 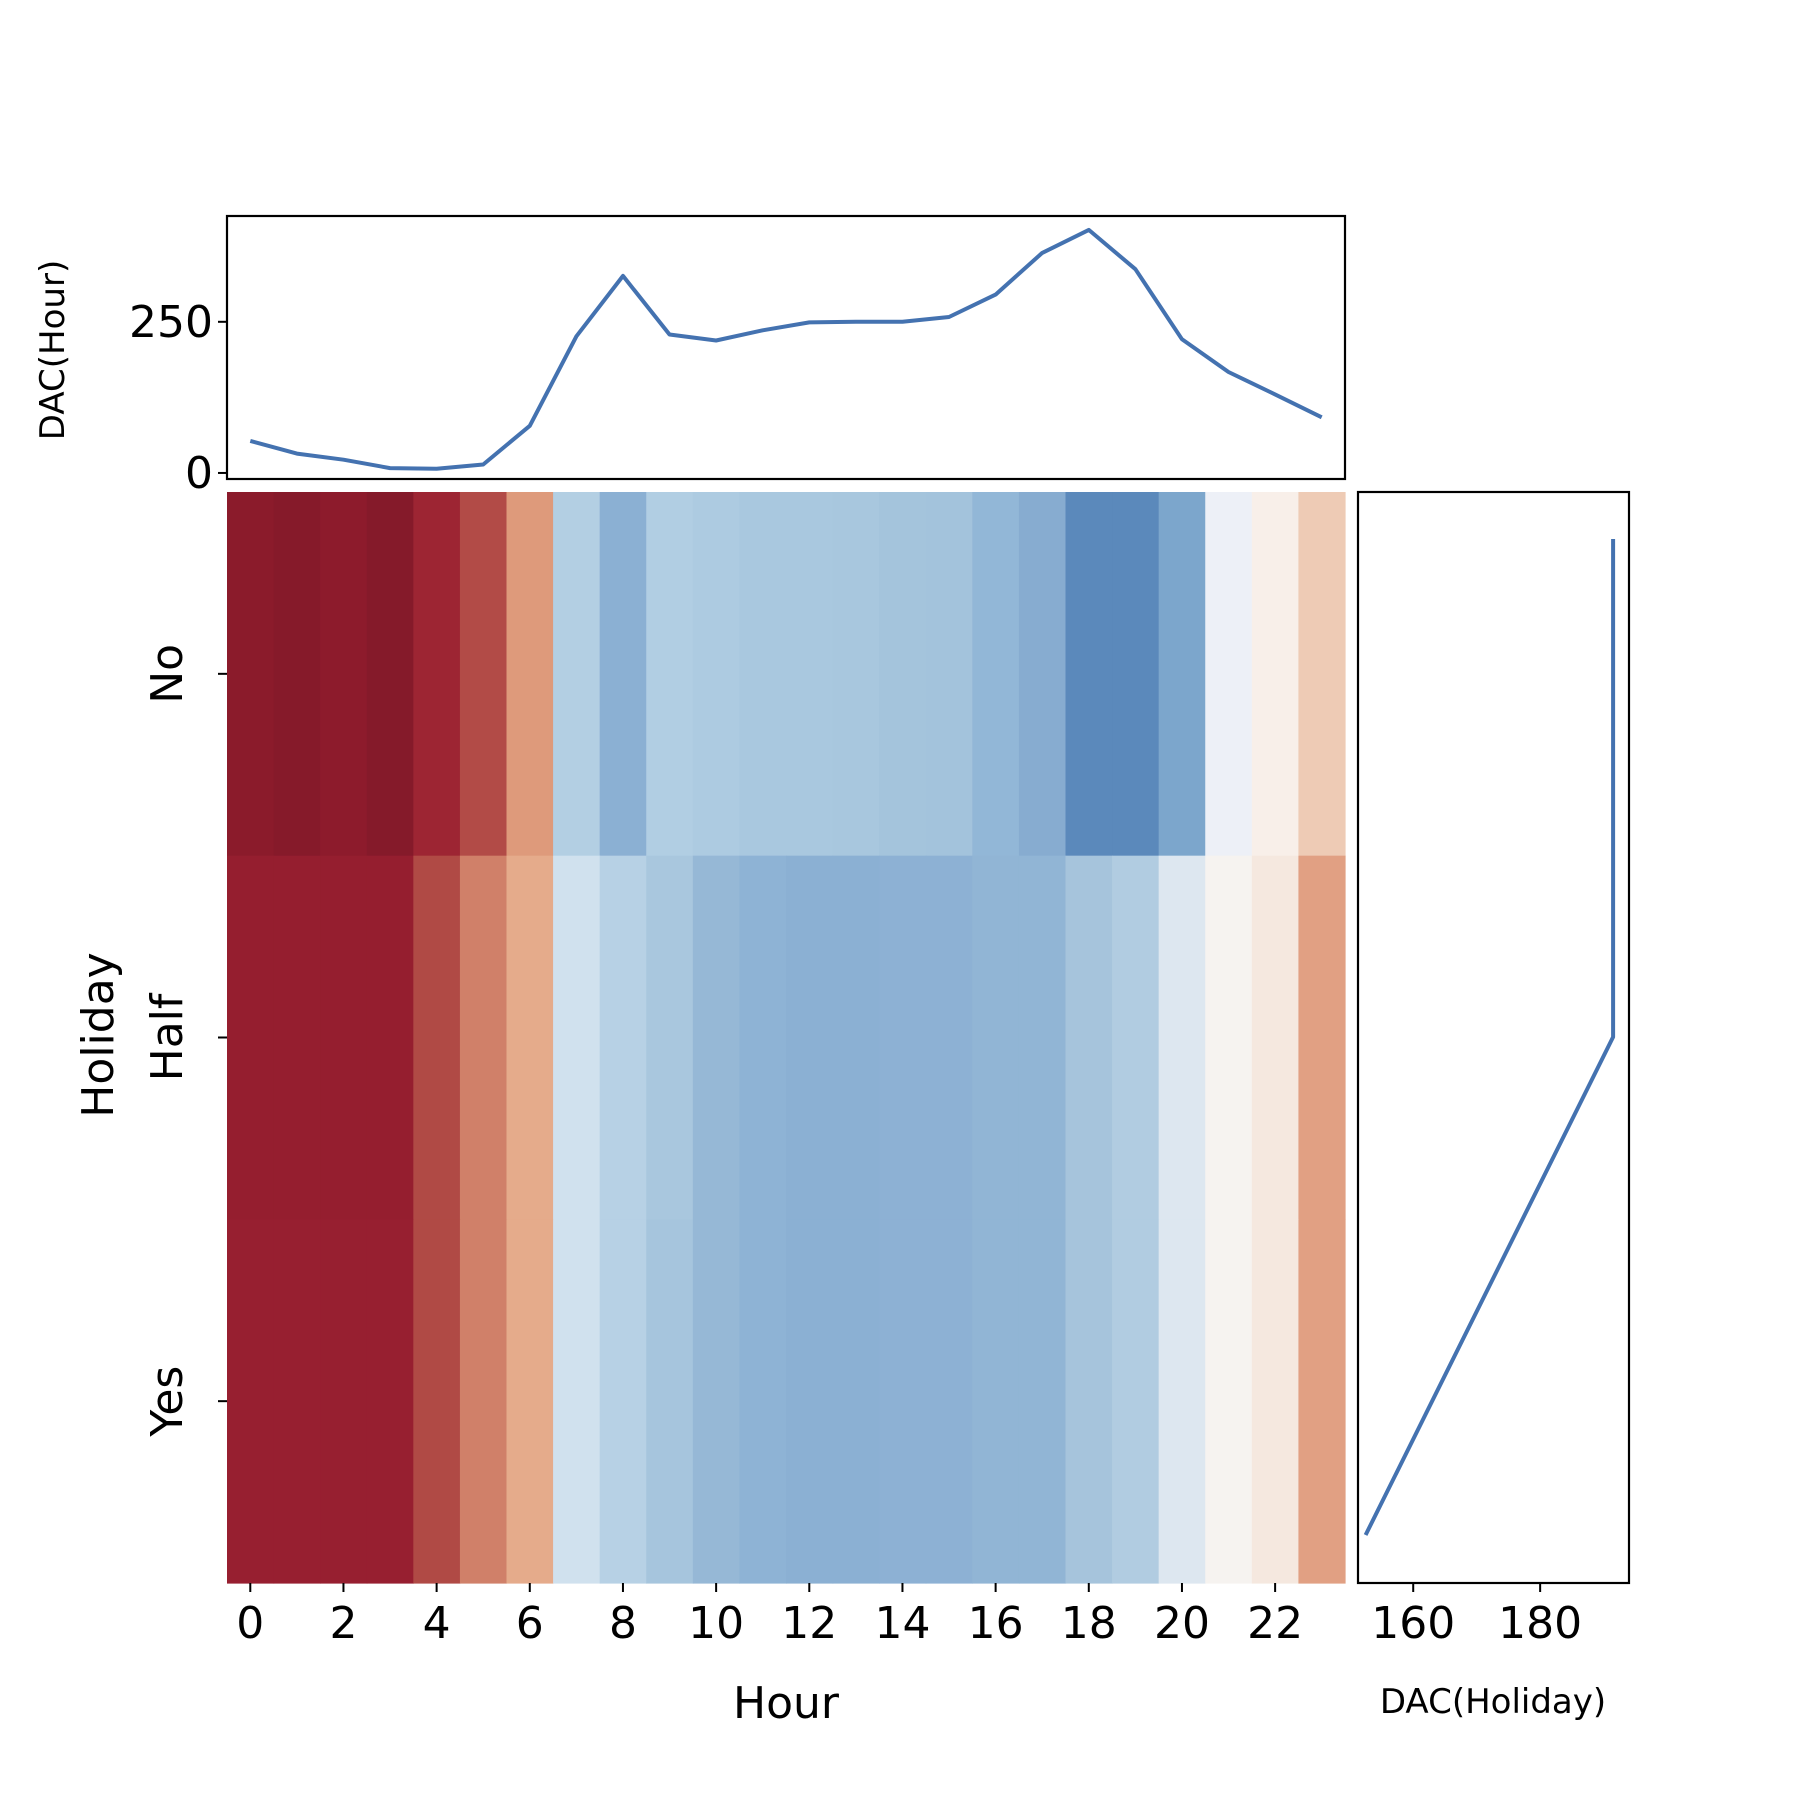 What do you see at coordinates (623, 1623) in the screenshot?
I see `heatmap-x-tick-label: 8` at bounding box center [623, 1623].